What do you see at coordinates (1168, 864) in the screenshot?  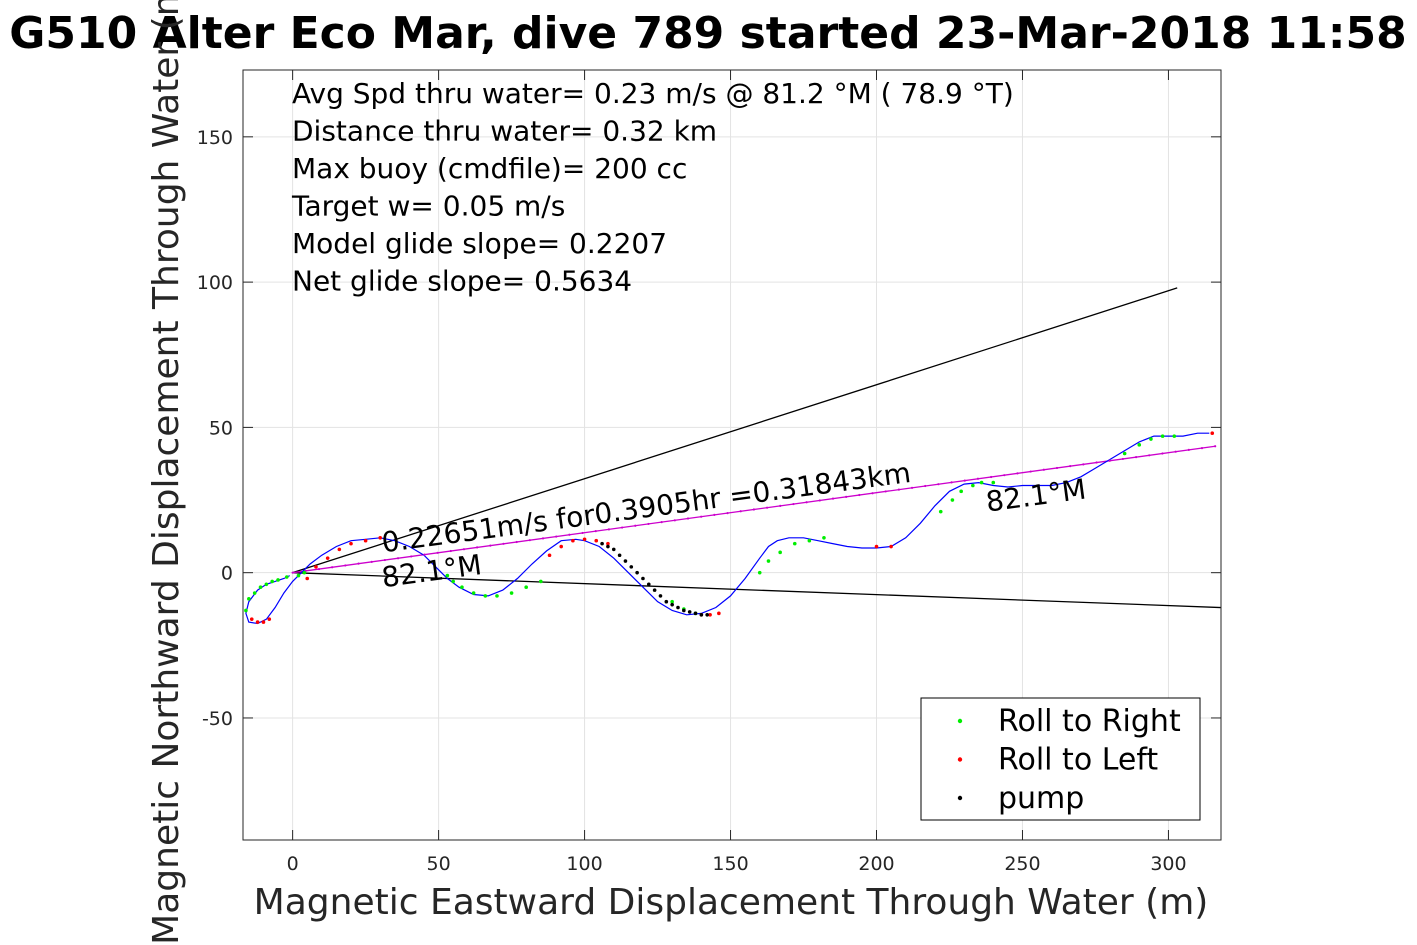 I see `x-tick-label: 300` at bounding box center [1168, 864].